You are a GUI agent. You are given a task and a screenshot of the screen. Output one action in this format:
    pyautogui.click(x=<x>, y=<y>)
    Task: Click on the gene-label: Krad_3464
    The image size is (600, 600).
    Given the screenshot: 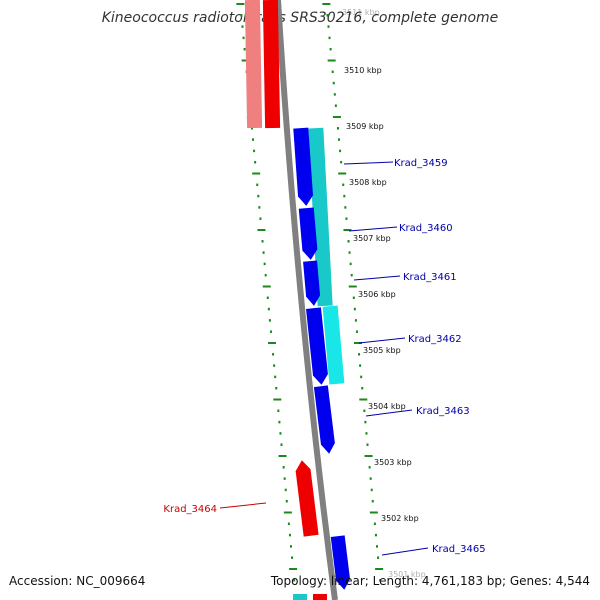 What is the action you would take?
    pyautogui.click(x=190, y=509)
    